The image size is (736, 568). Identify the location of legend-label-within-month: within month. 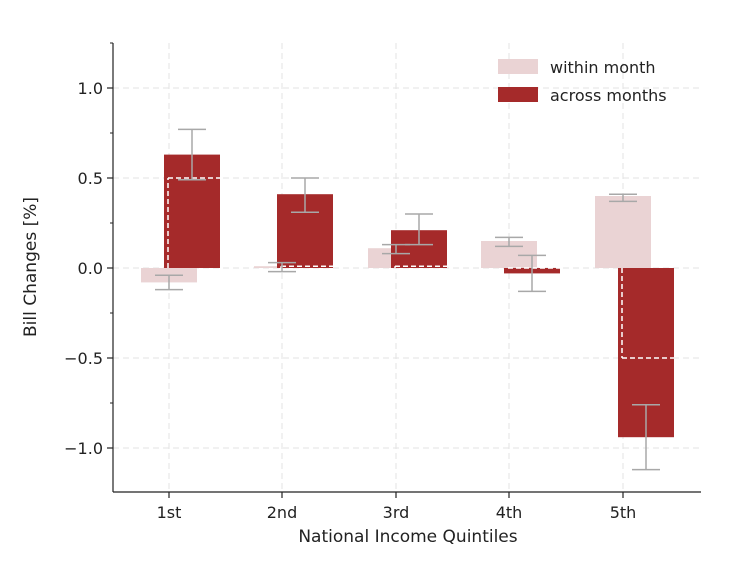
(603, 67).